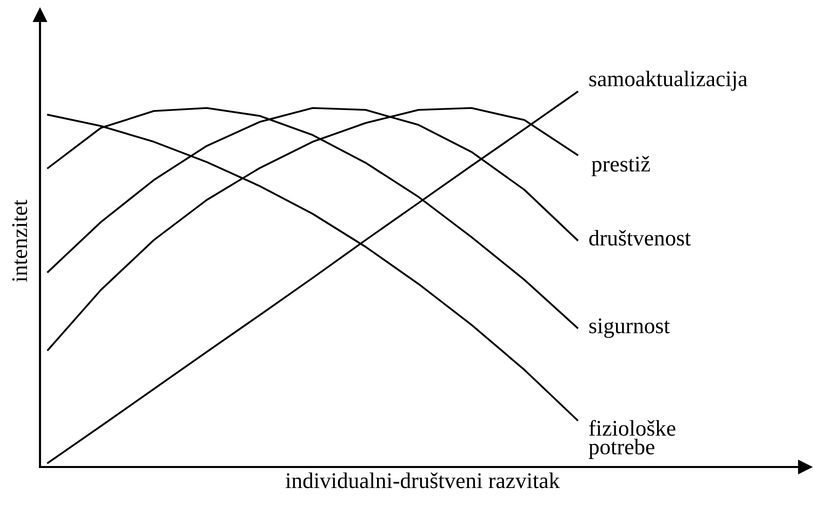 The height and width of the screenshot is (505, 813). What do you see at coordinates (668, 80) in the screenshot?
I see `series-label: samoaktualizacija` at bounding box center [668, 80].